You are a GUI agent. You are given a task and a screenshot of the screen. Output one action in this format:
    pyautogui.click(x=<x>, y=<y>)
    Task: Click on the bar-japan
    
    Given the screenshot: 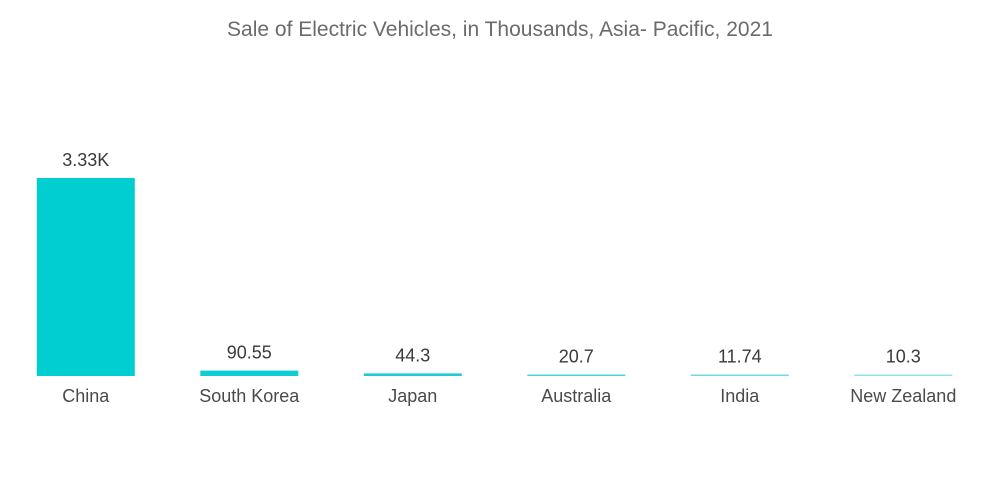 What is the action you would take?
    pyautogui.click(x=412, y=374)
    